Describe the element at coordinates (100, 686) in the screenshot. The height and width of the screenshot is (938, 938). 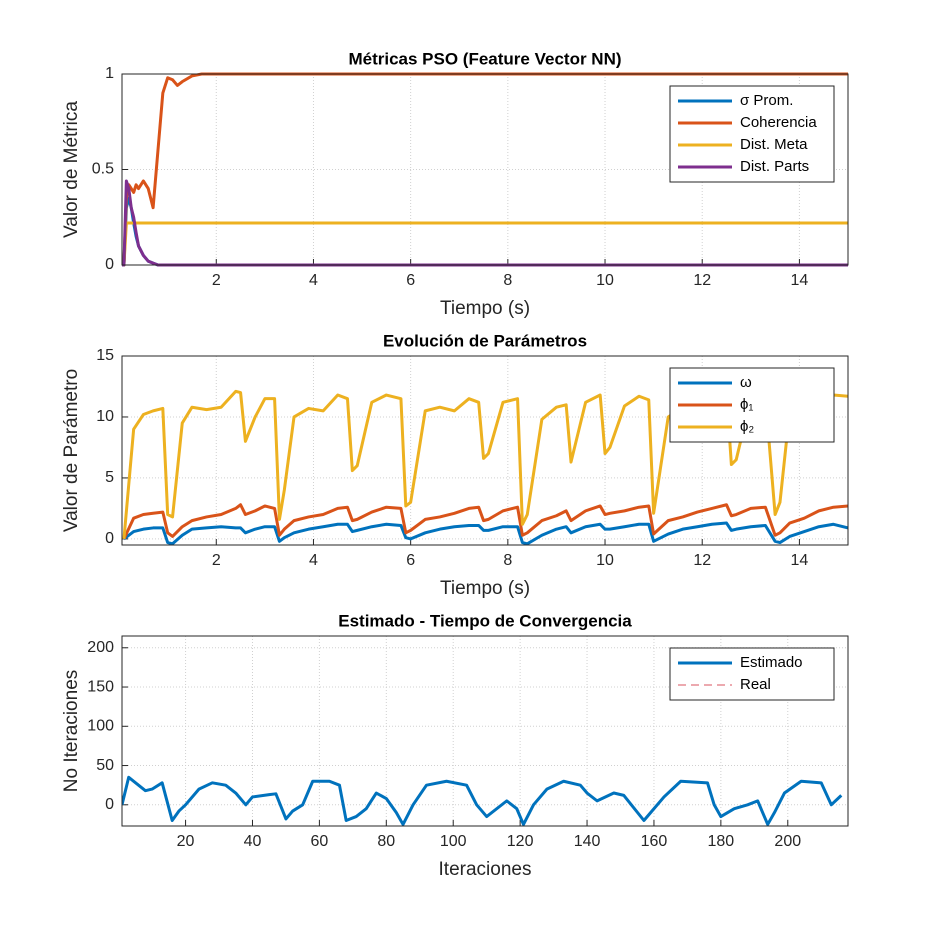
I see `y-tick-label: 150` at that location.